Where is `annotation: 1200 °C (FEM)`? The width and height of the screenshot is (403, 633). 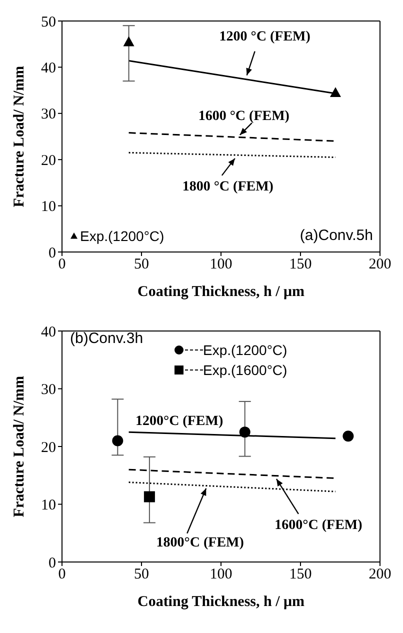
annotation: 1200 °C (FEM) is located at coordinates (265, 36).